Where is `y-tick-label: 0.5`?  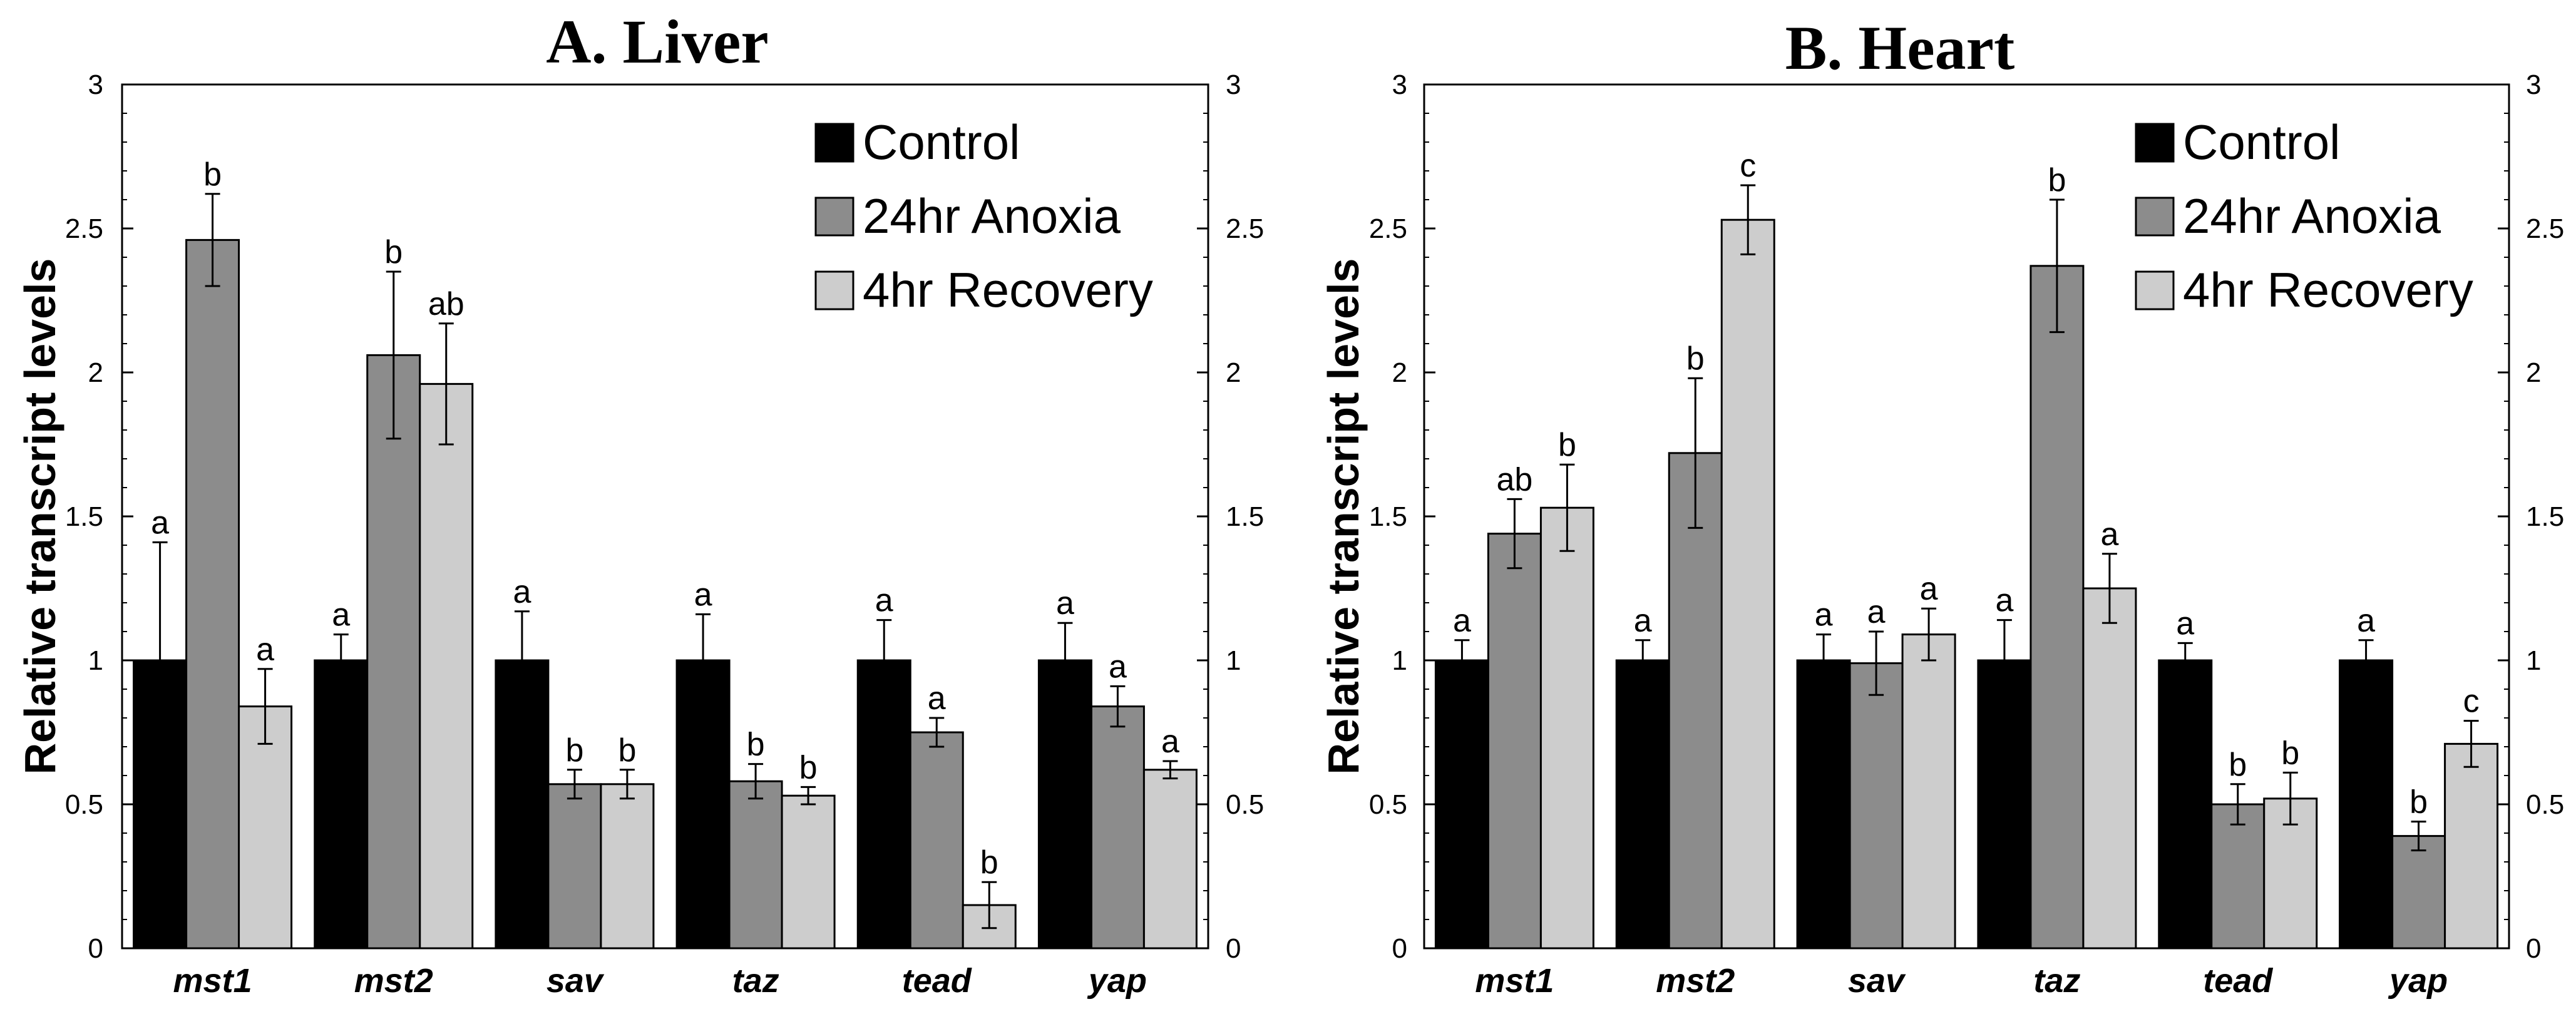
y-tick-label: 0.5 is located at coordinates (84, 804).